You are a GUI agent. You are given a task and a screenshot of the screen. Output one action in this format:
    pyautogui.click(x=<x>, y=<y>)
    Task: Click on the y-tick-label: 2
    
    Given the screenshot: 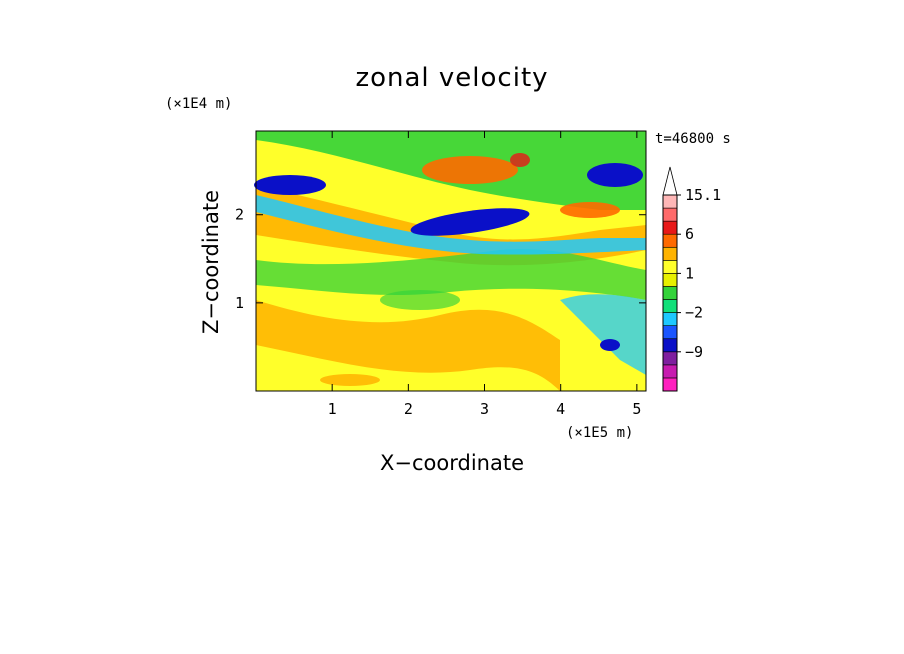 What is the action you would take?
    pyautogui.click(x=239, y=215)
    